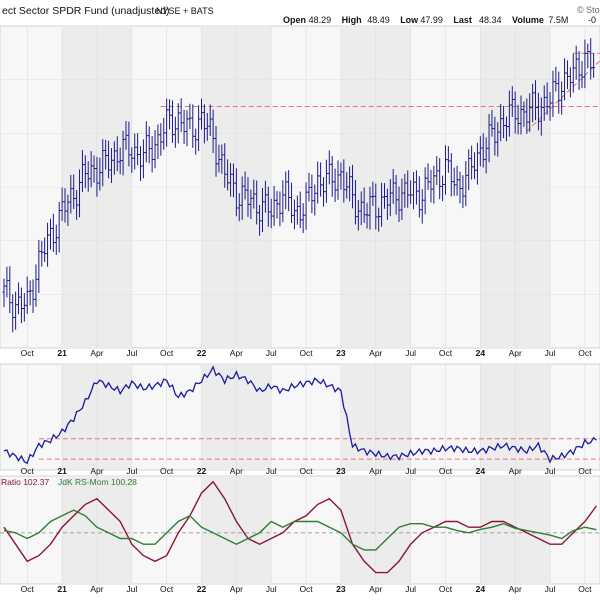 Image resolution: width=600 pixels, height=605 pixels. Describe the element at coordinates (97, 482) in the screenshot. I see `legend-mom: JdK RS-Mom 100.28` at that location.